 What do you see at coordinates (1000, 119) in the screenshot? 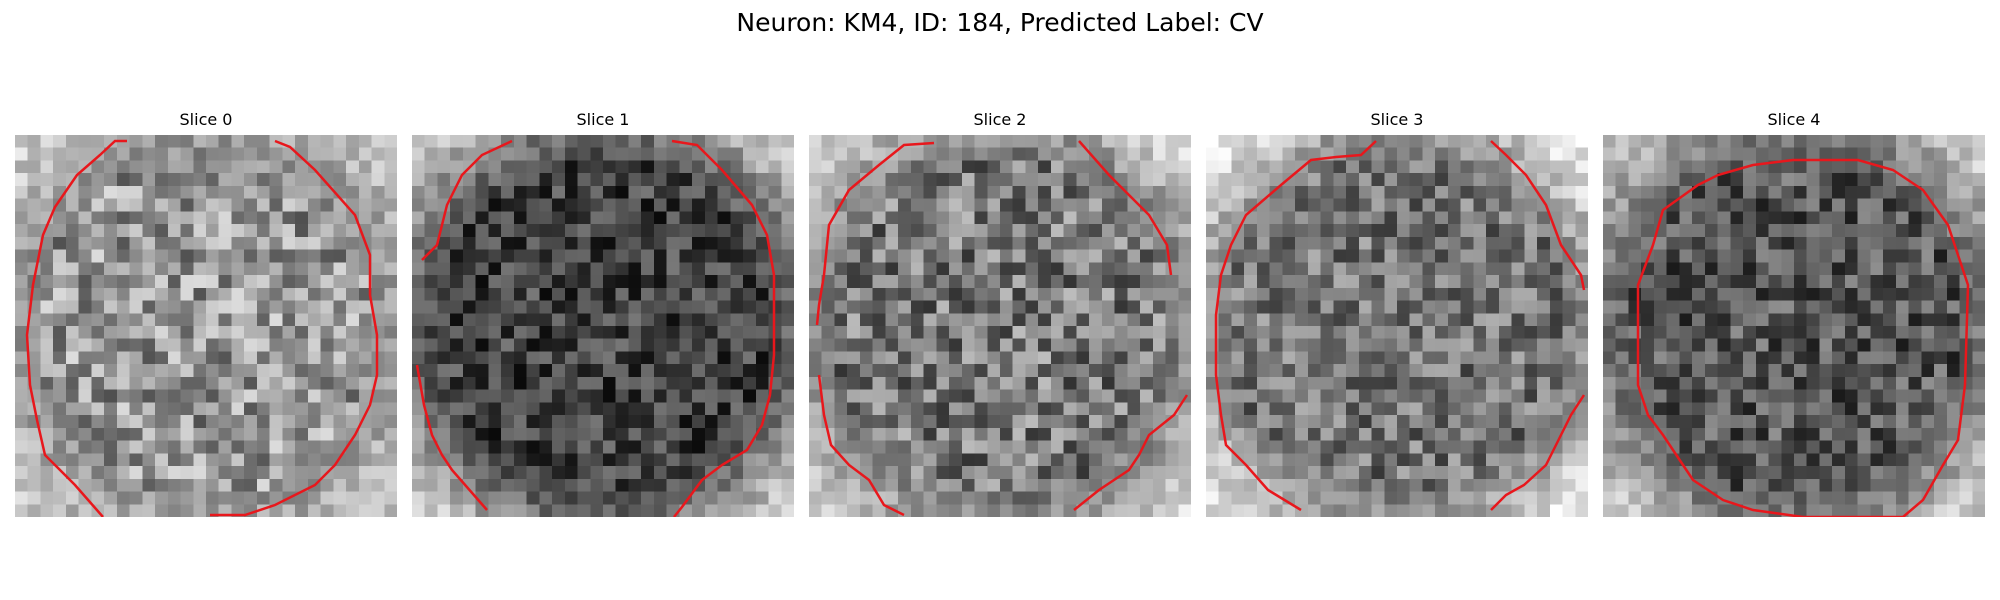
I see `slice-title: Slice 2` at bounding box center [1000, 119].